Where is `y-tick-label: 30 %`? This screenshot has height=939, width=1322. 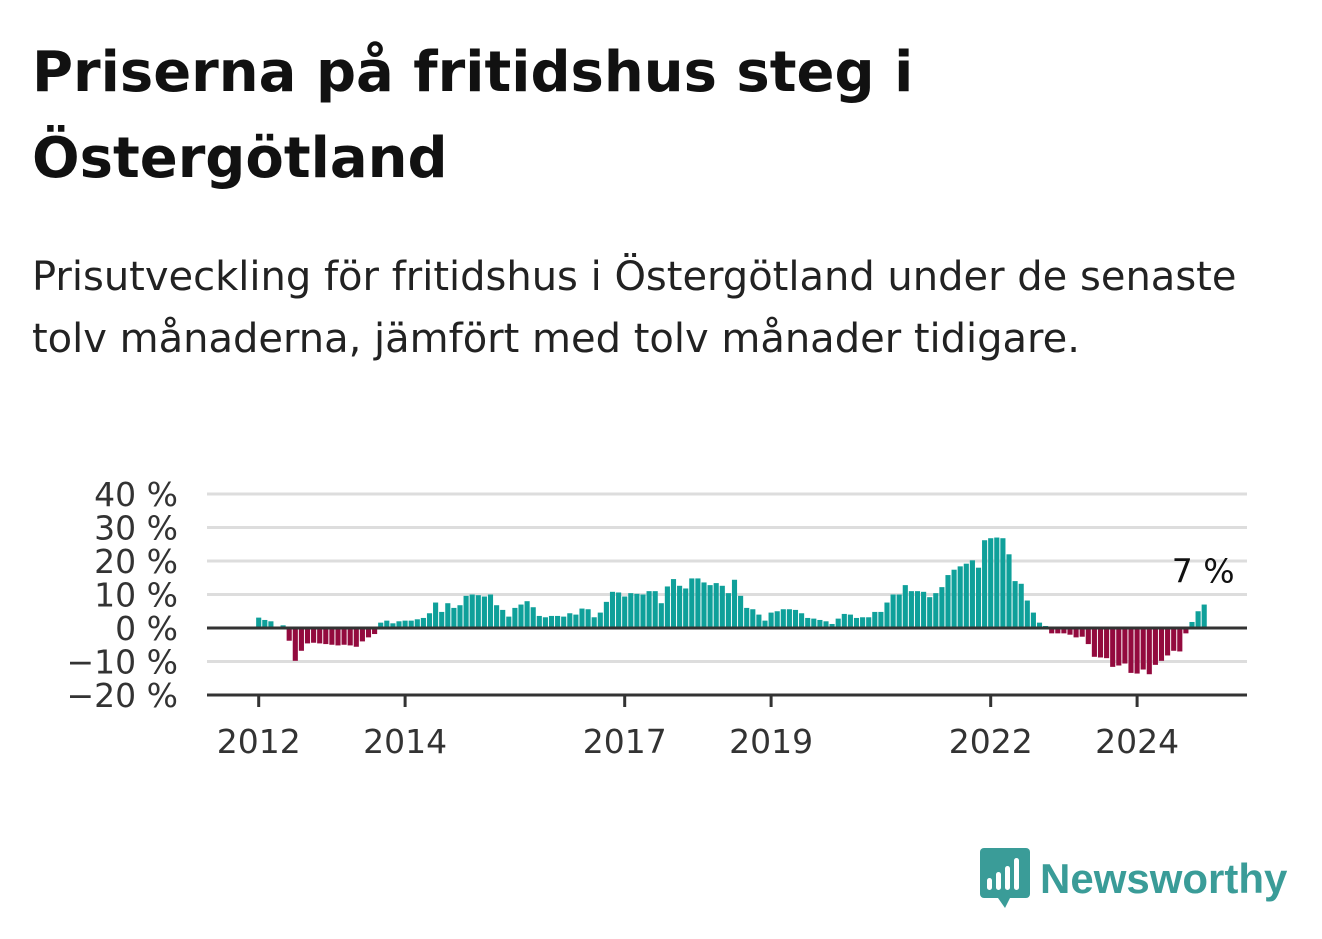 y-tick-label: 30 % is located at coordinates (136, 528).